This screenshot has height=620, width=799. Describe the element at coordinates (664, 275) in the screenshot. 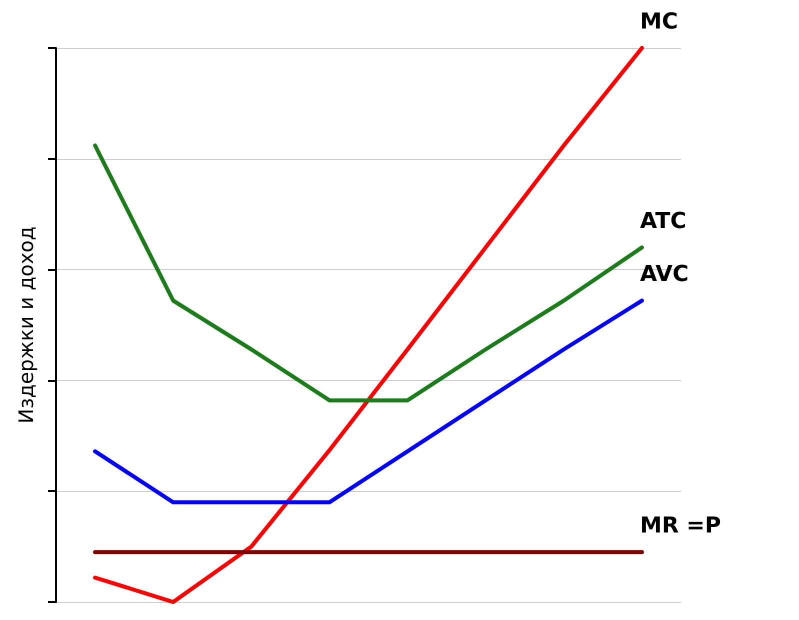

I see `series-label: AVC` at that location.